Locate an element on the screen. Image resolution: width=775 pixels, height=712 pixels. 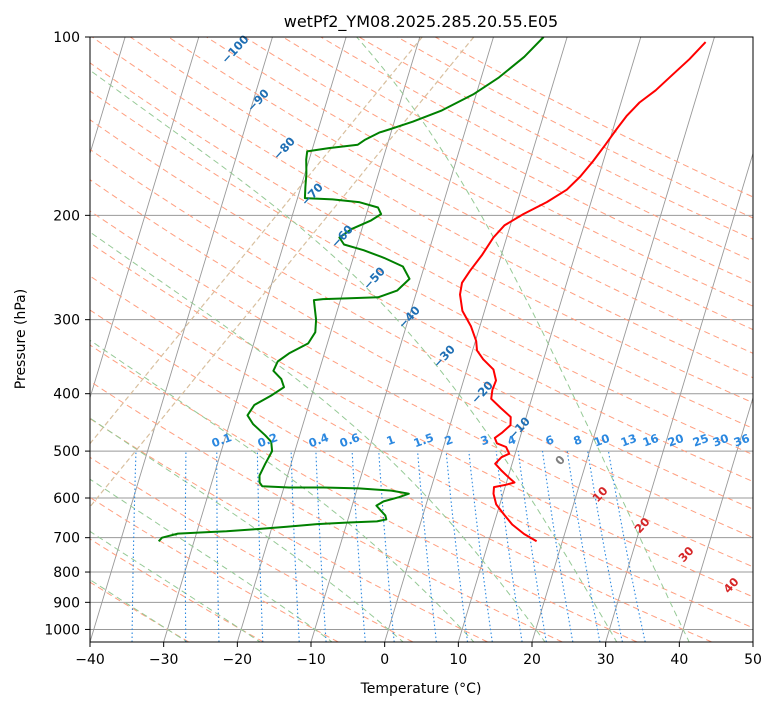
y-tick-label: 800 is located at coordinates (66, 573).